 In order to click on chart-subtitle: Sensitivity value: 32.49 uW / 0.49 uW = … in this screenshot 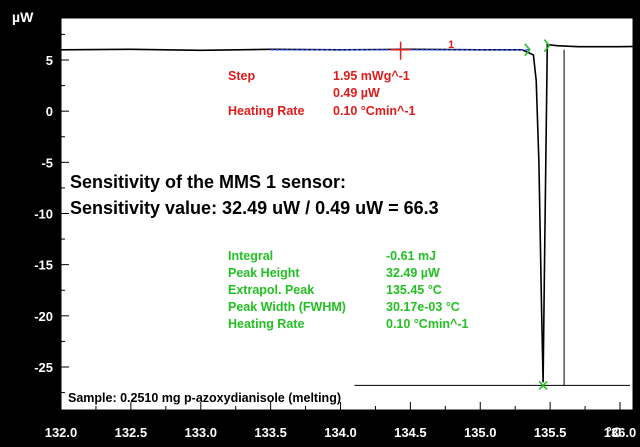, I will do `click(254, 208)`.